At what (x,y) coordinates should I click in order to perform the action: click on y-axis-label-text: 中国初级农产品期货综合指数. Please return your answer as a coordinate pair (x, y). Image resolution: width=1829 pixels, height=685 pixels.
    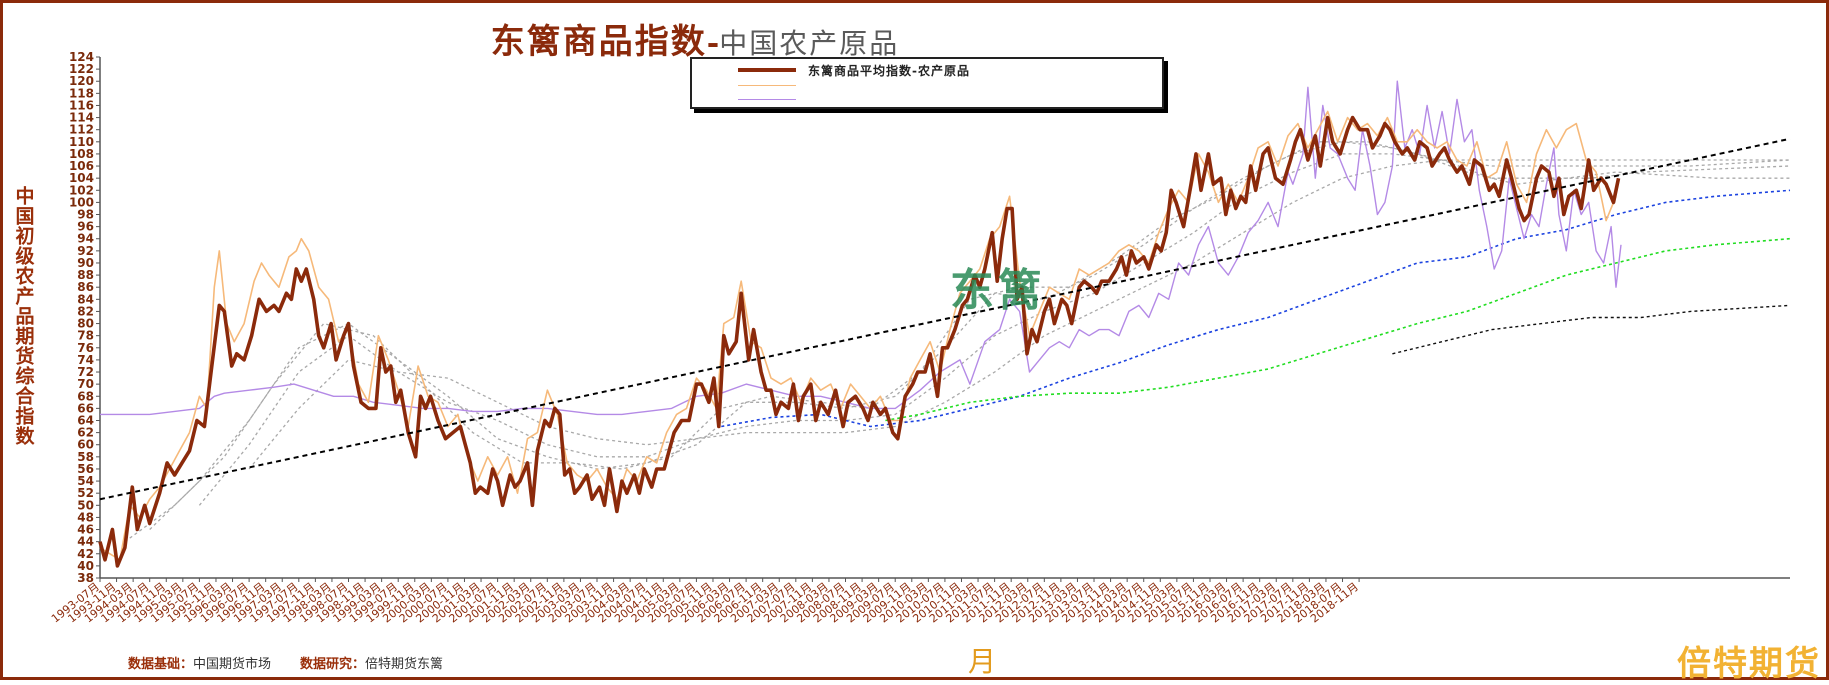
    Looking at the image, I should click on (23, 316).